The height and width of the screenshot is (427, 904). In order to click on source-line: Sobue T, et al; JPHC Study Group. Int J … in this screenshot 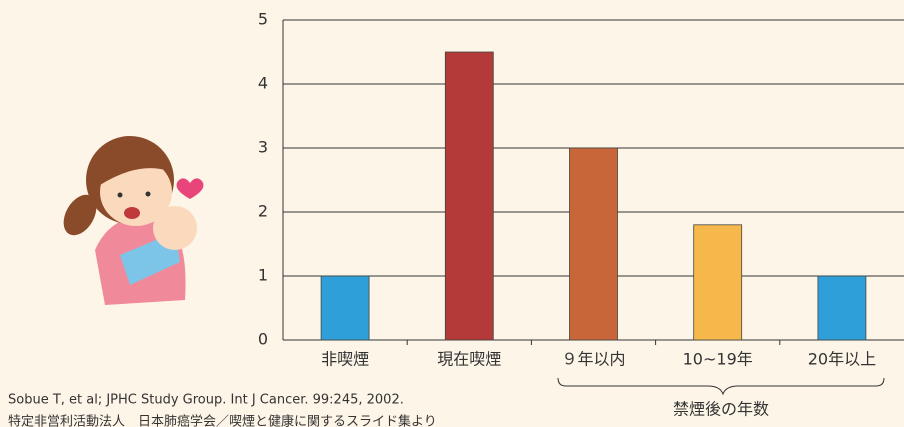, I will do `click(206, 400)`.